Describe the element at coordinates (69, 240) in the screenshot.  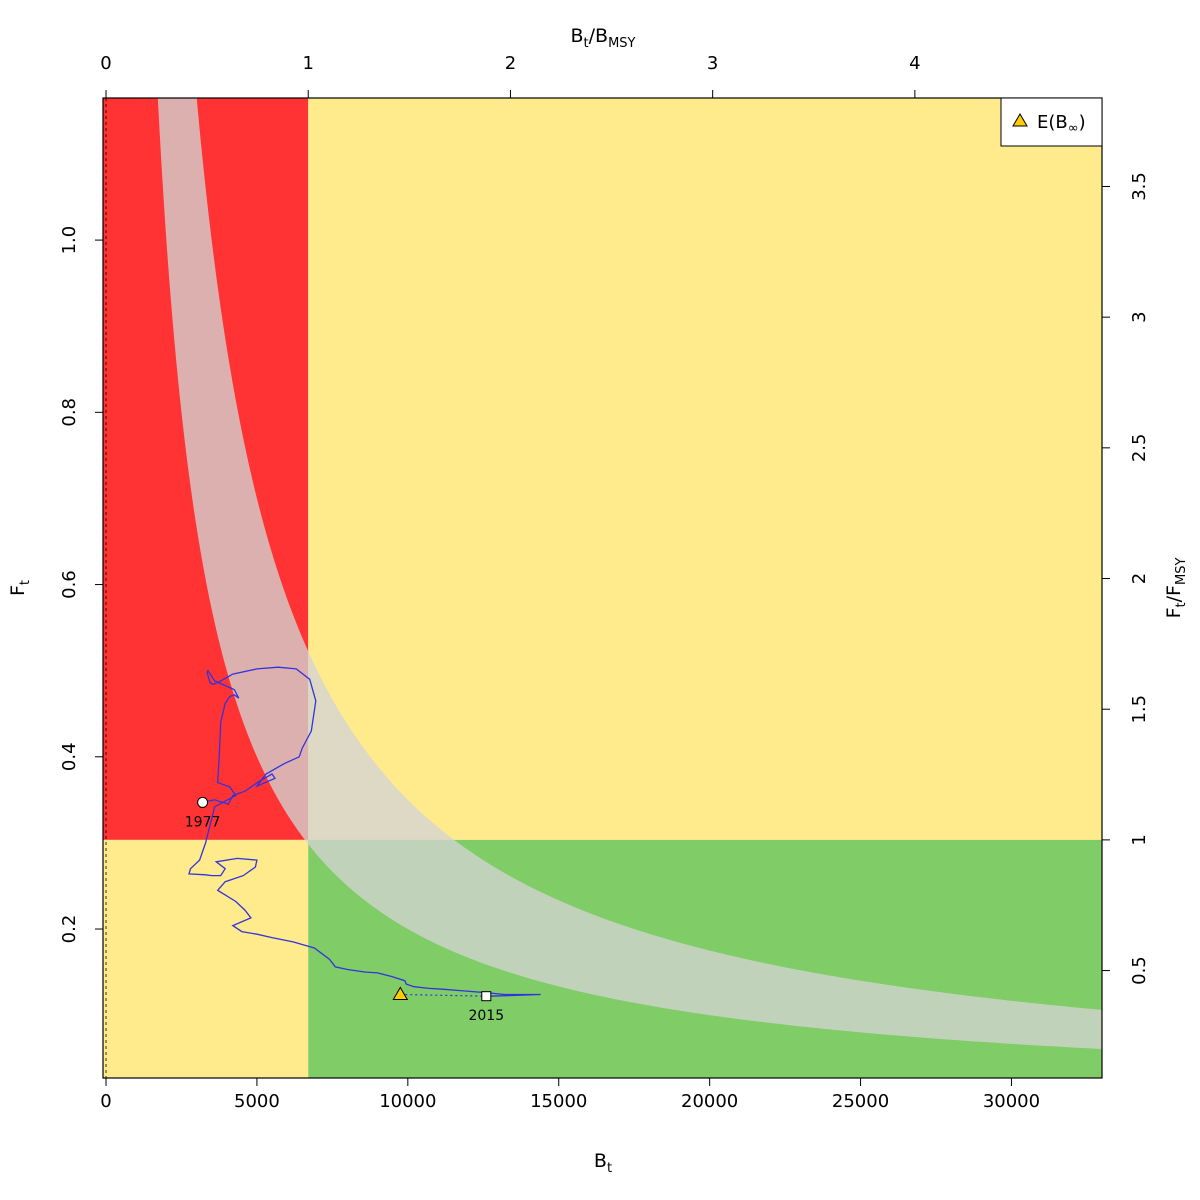
I see `y-tick-label: 1.0` at that location.